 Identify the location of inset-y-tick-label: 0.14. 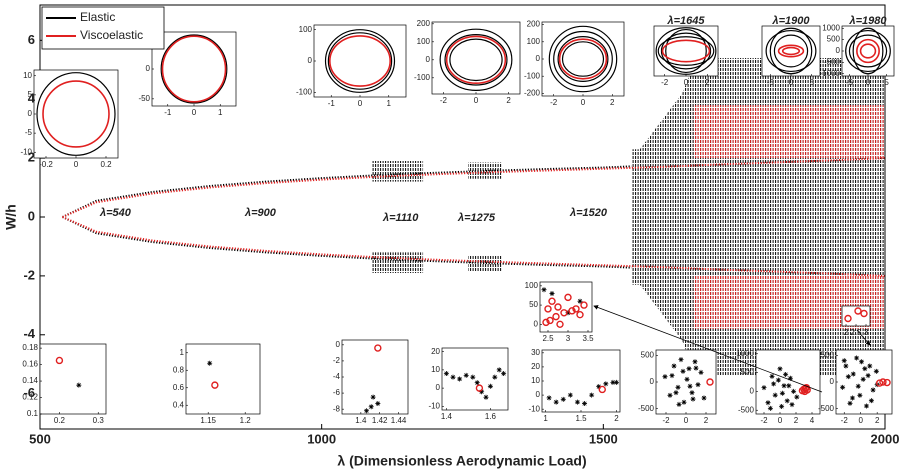
(30, 380).